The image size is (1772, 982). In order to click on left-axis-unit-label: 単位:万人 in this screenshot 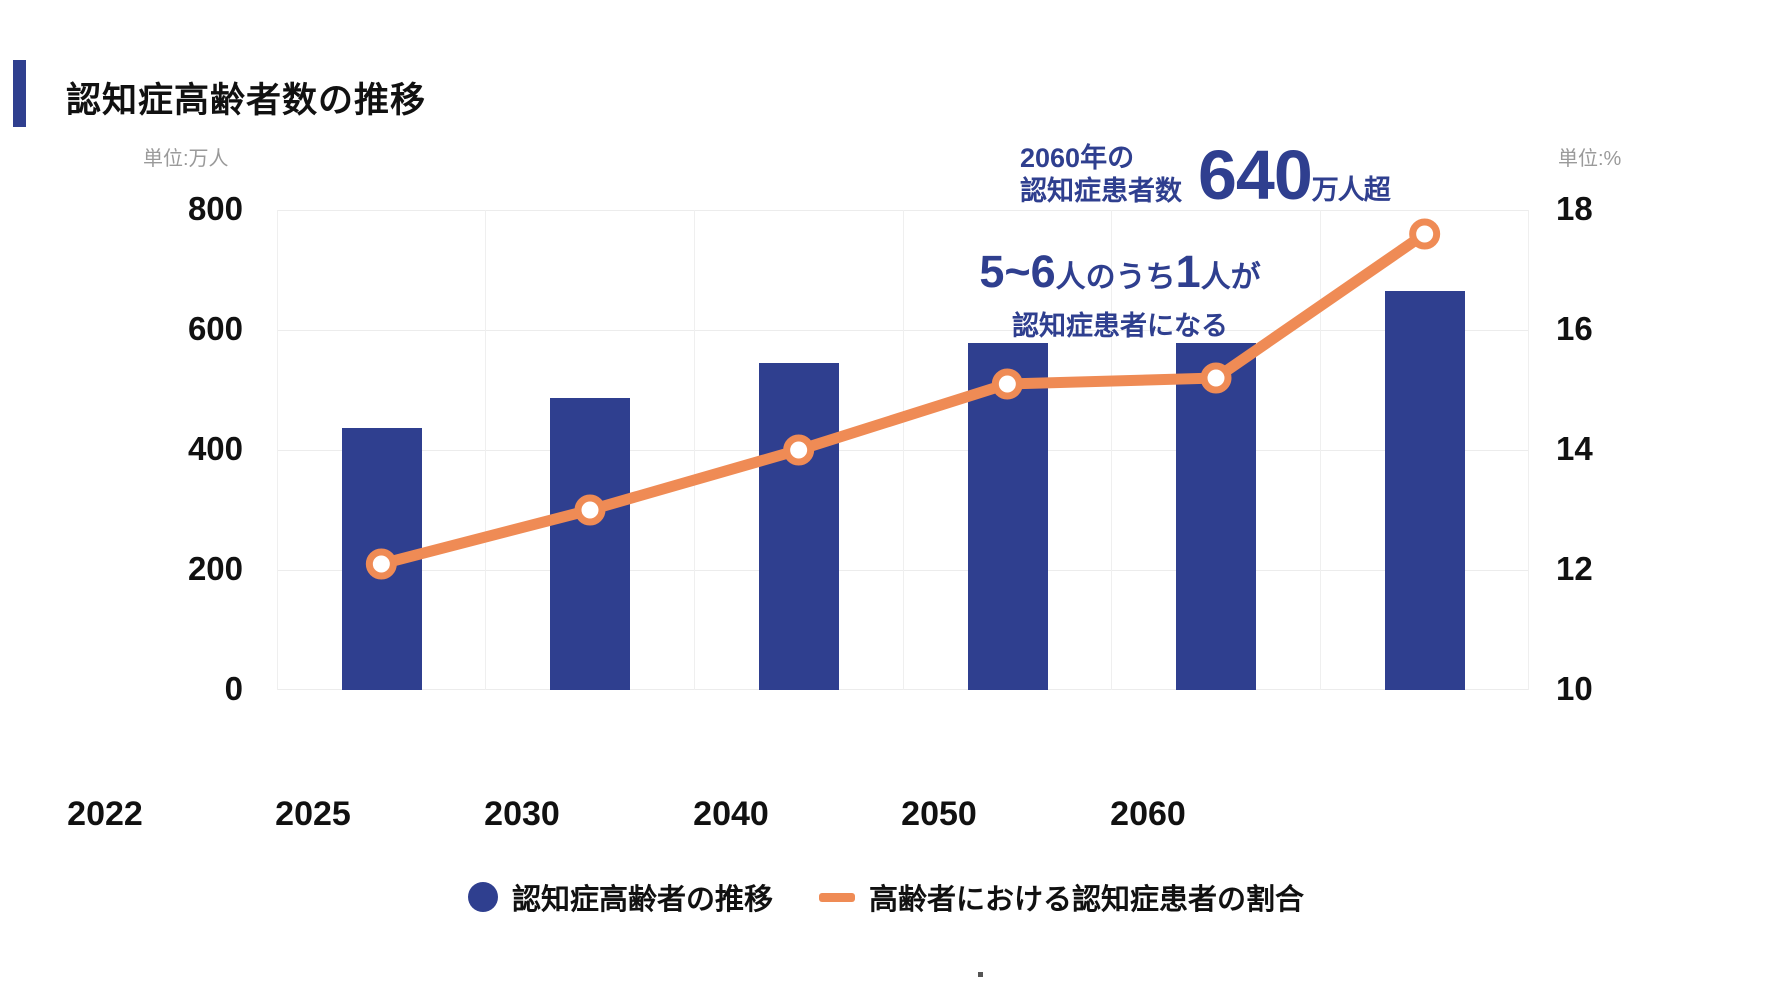, I will do `click(186, 159)`.